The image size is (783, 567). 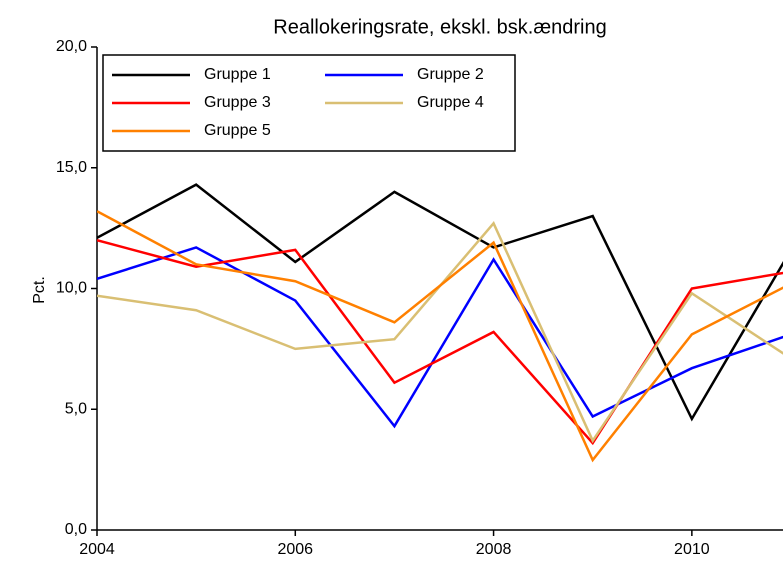 What do you see at coordinates (71, 46) in the screenshot?
I see `y-tick-label: 20,0` at bounding box center [71, 46].